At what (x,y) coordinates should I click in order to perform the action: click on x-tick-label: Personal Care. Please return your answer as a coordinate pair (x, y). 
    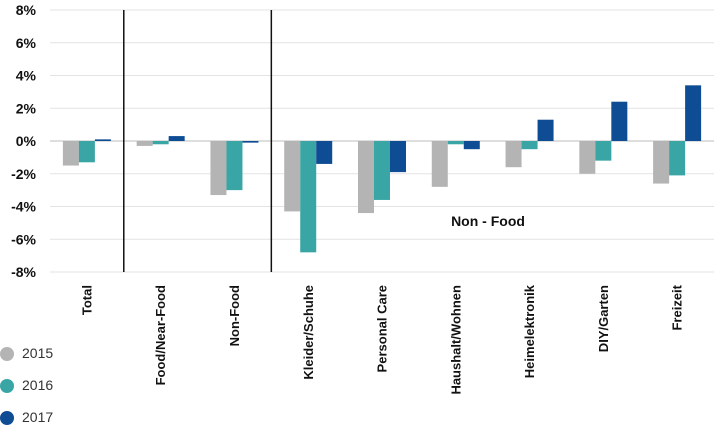
    Looking at the image, I should click on (382, 328).